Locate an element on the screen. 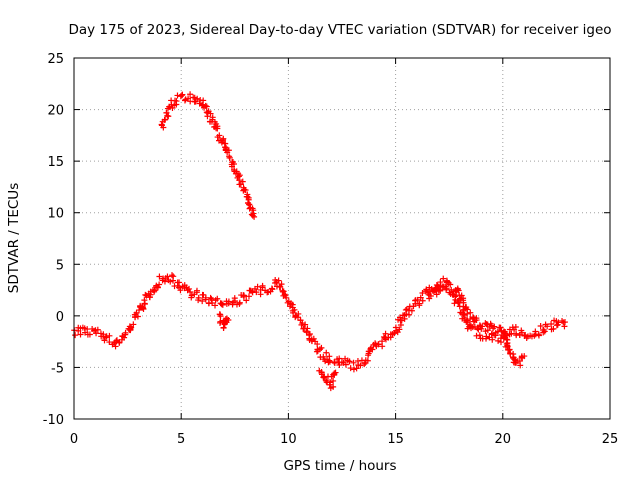 Image resolution: width=640 pixels, height=480 pixels. x-tick-label: 25 is located at coordinates (610, 439).